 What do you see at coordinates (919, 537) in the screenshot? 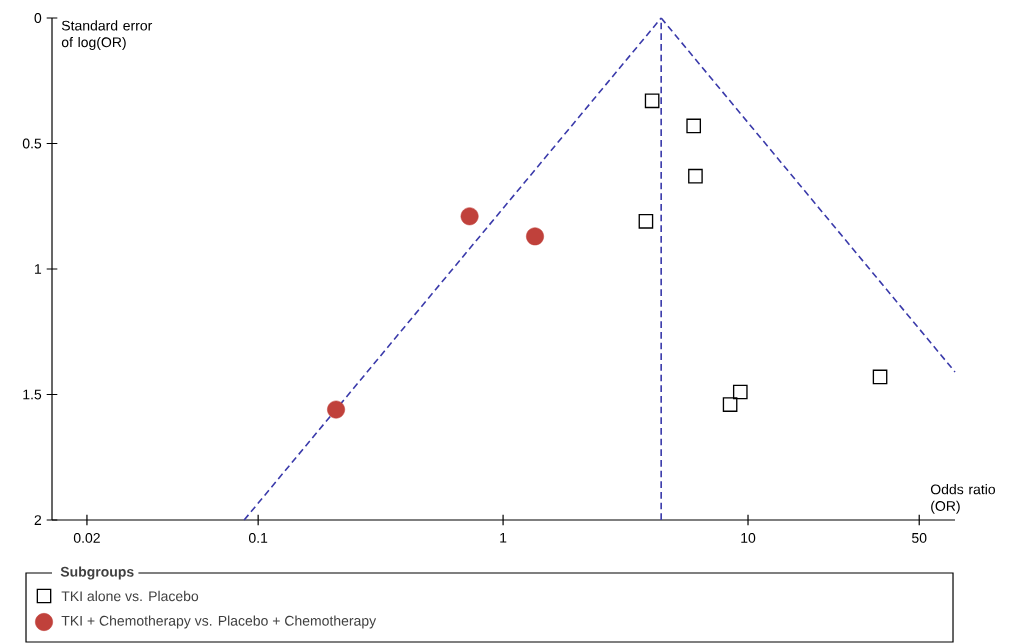
I see `x-tick-label: 50` at bounding box center [919, 537].